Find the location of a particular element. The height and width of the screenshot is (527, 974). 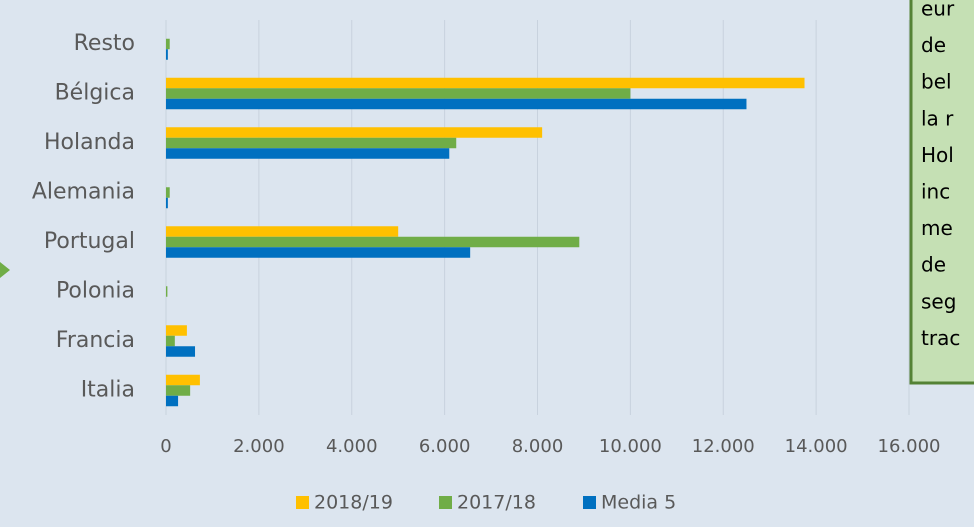

y-tick-label: Bélgica is located at coordinates (95, 93).